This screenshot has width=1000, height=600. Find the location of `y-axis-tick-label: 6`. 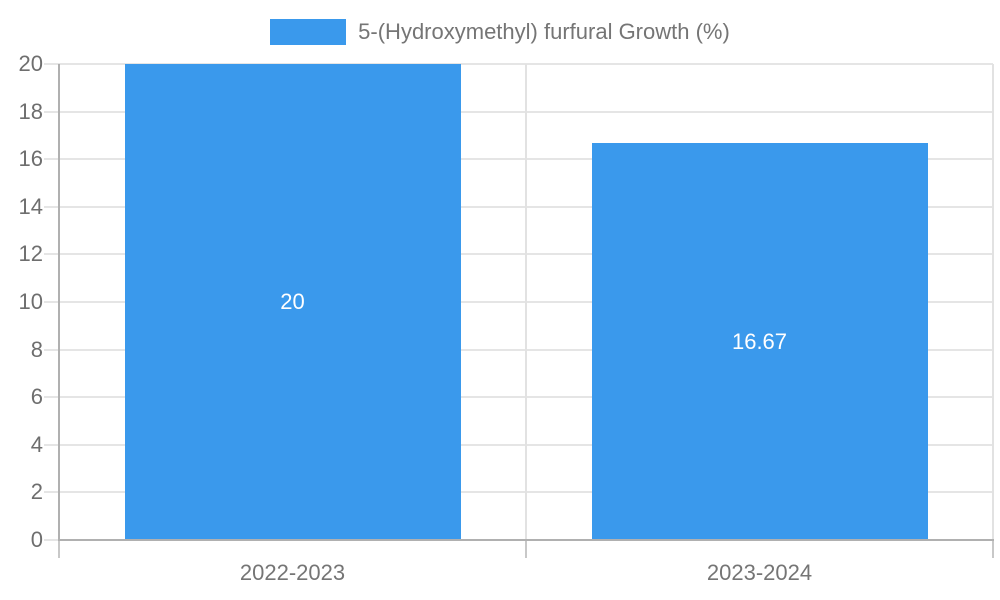

y-axis-tick-label: 6 is located at coordinates (36, 397).